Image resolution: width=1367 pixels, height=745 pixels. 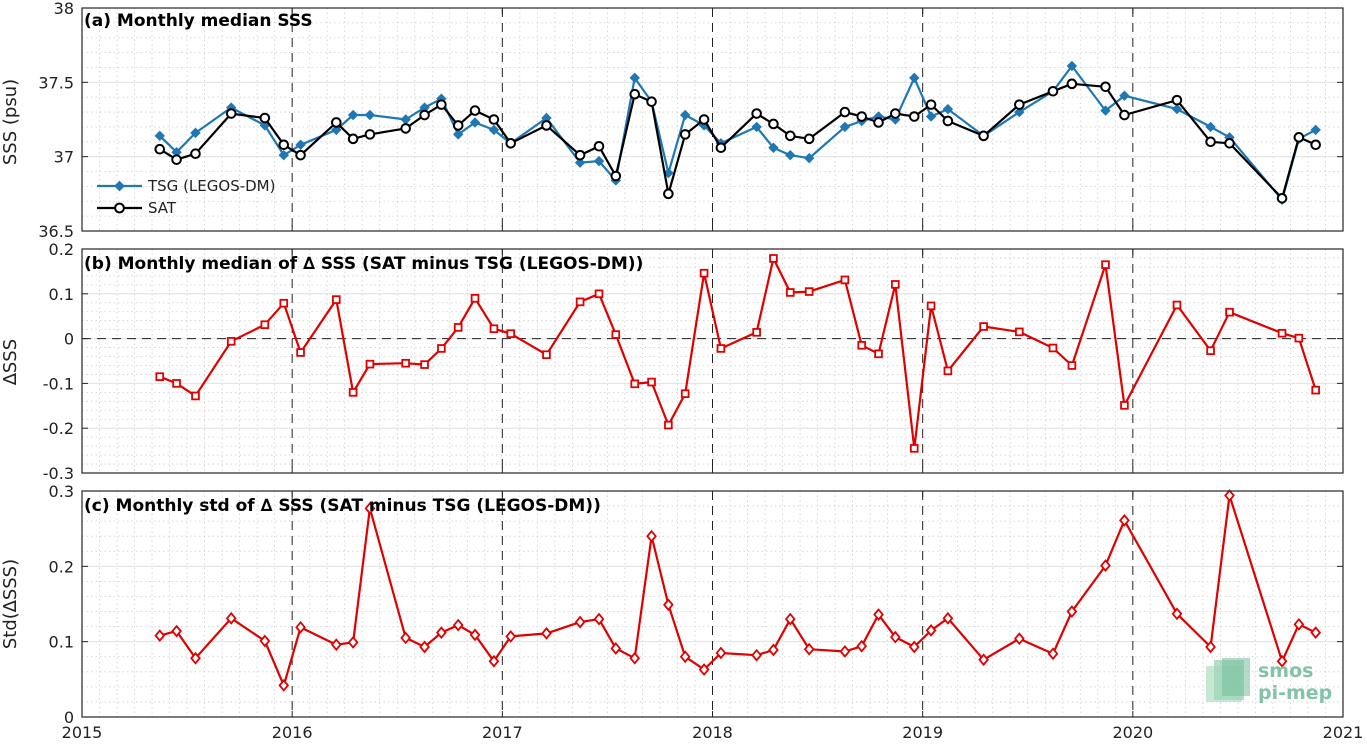 What do you see at coordinates (186, 197) in the screenshot?
I see `panel-a-legend: TSG (LEGOS-DM) SAT` at bounding box center [186, 197].